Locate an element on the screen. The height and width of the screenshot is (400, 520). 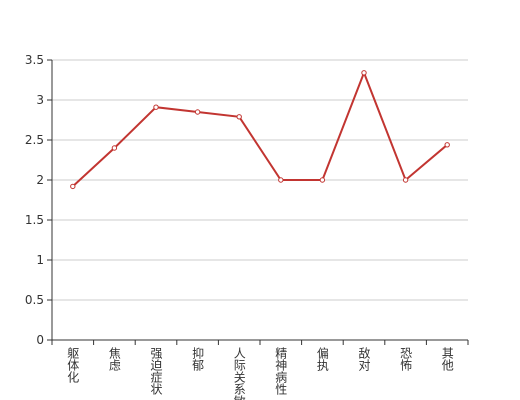
x-tick-label: 其他 is located at coordinates (447, 359).